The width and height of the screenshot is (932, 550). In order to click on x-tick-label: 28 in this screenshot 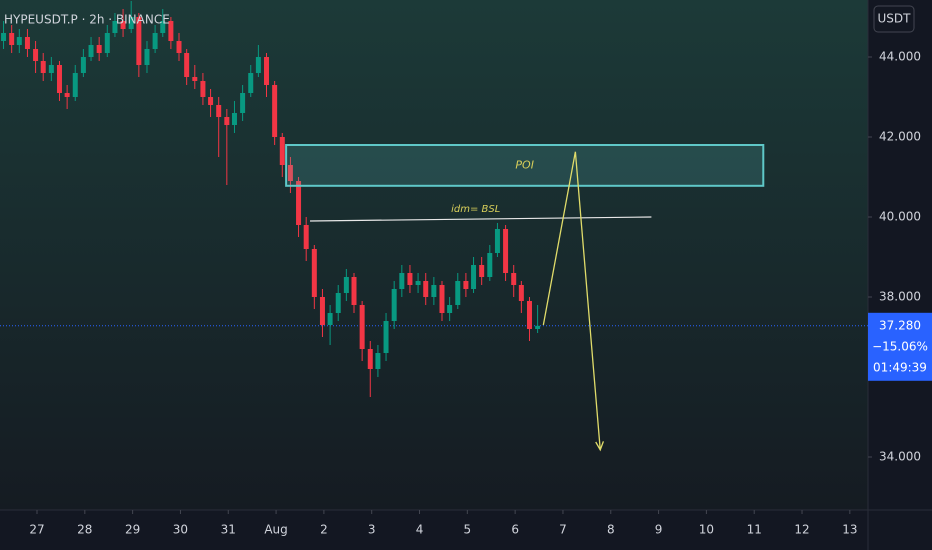, I will do `click(84, 530)`.